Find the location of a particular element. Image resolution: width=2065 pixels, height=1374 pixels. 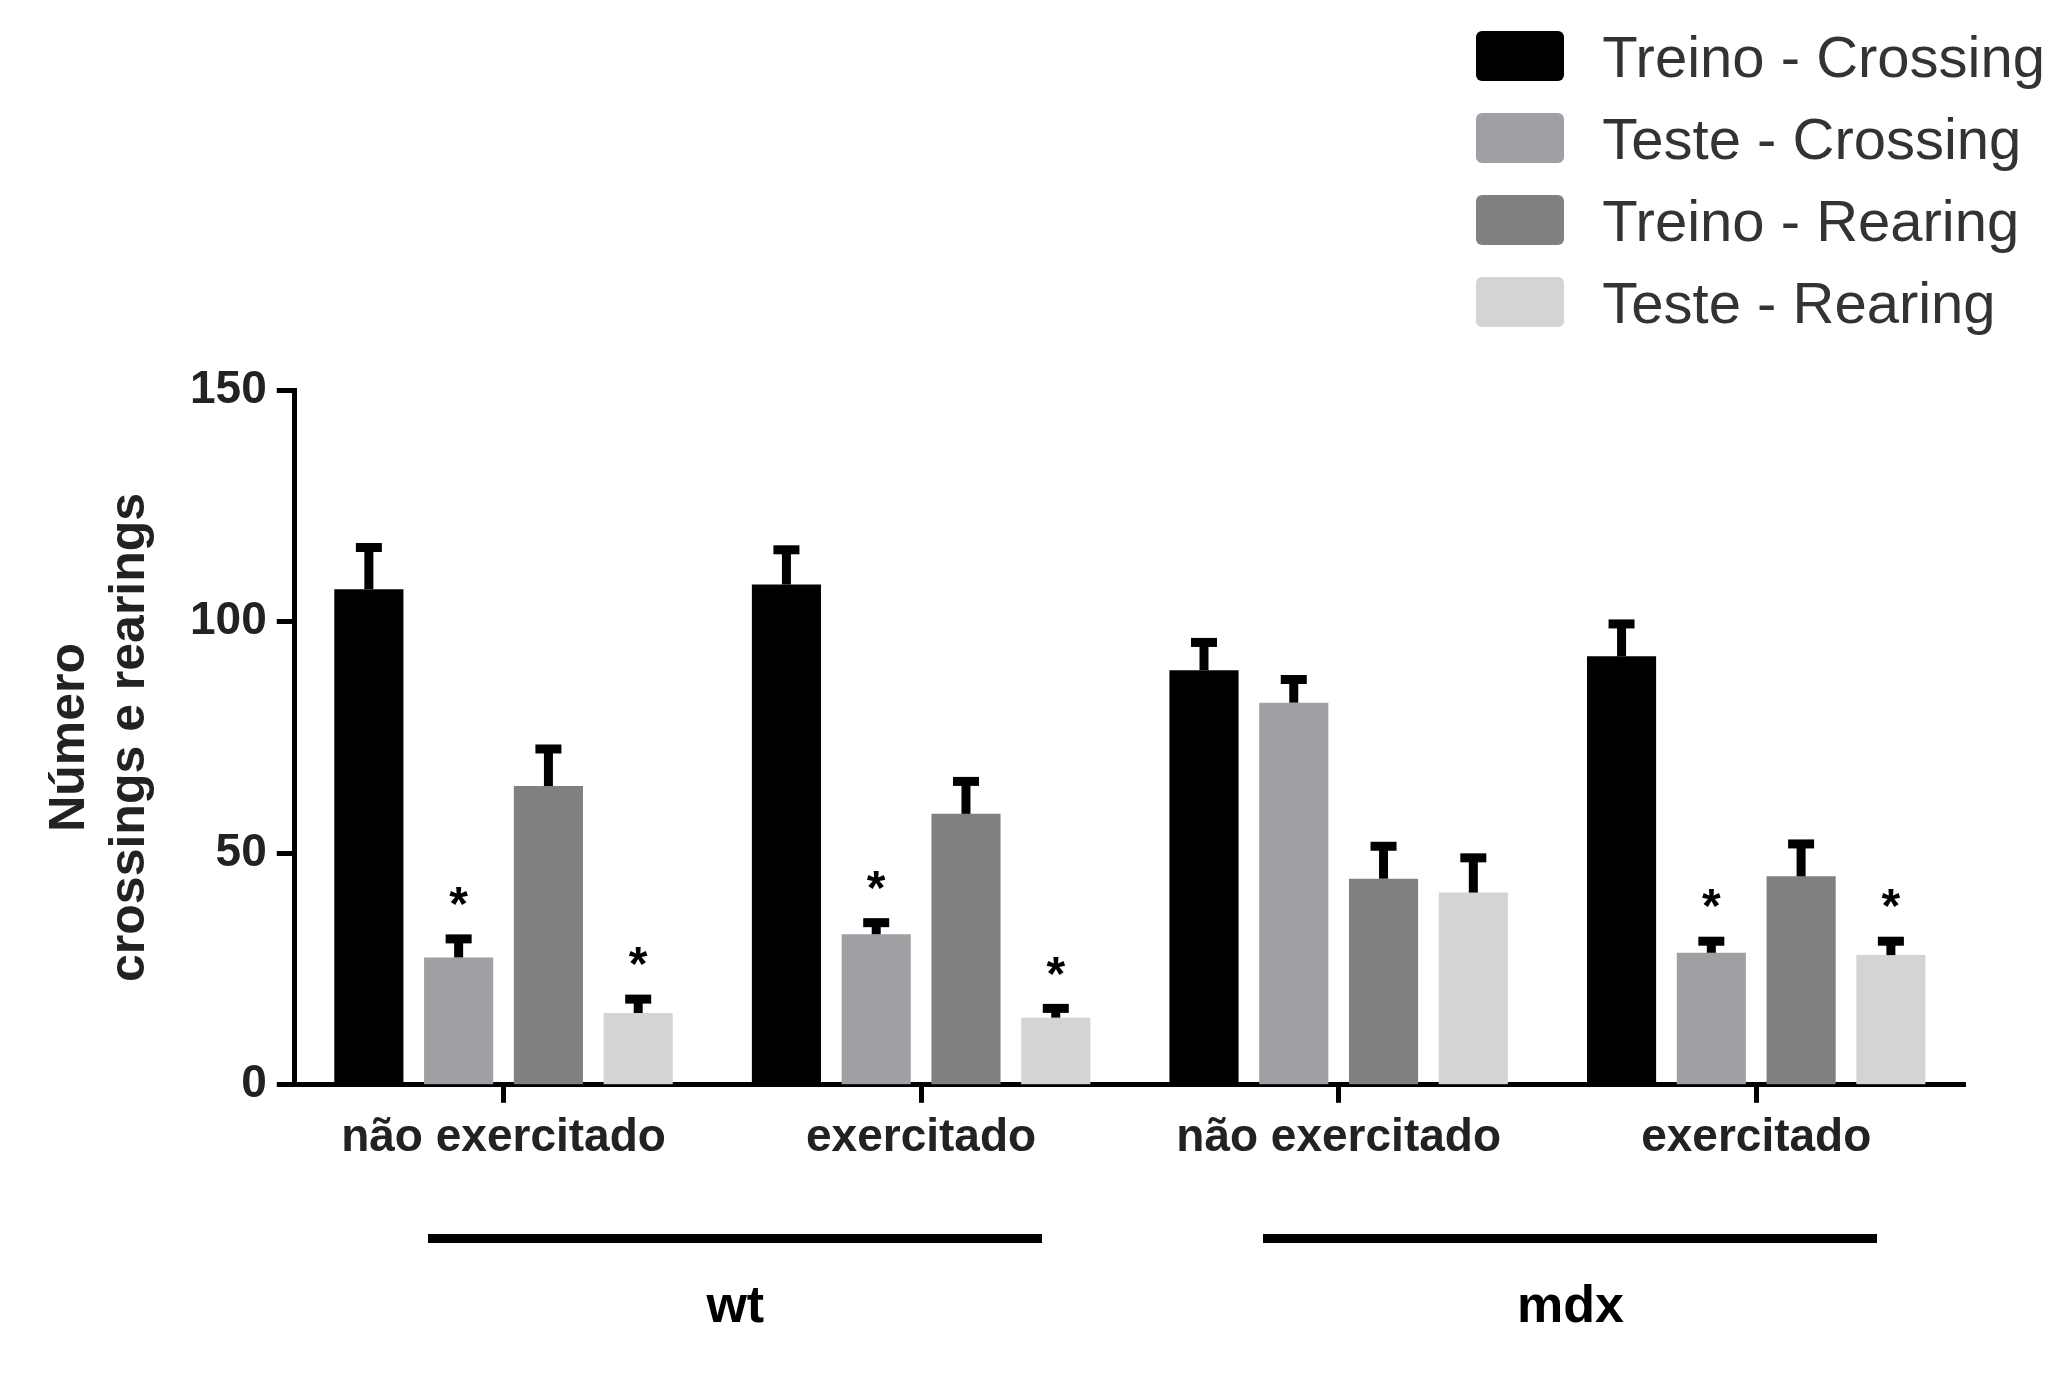

text: mdx is located at coordinates (1570, 1304).